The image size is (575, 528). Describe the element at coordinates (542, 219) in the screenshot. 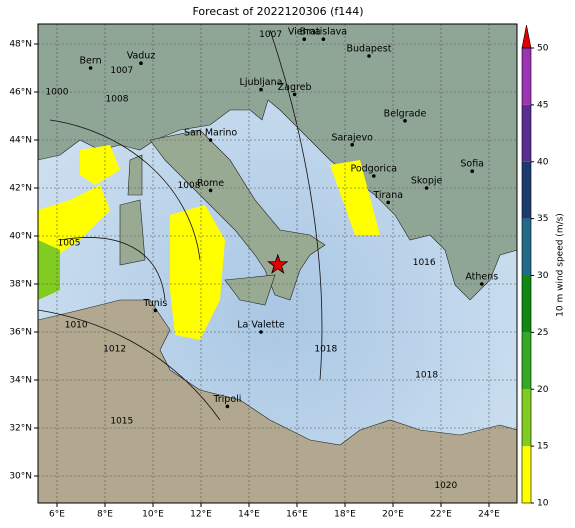

I see `colorbar-tick-label: 35` at that location.